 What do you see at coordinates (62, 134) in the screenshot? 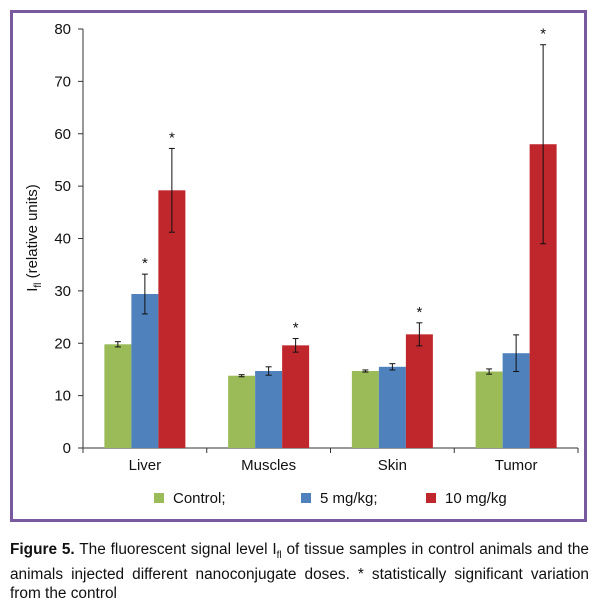
I see `y-tick-label: 60` at bounding box center [62, 134].